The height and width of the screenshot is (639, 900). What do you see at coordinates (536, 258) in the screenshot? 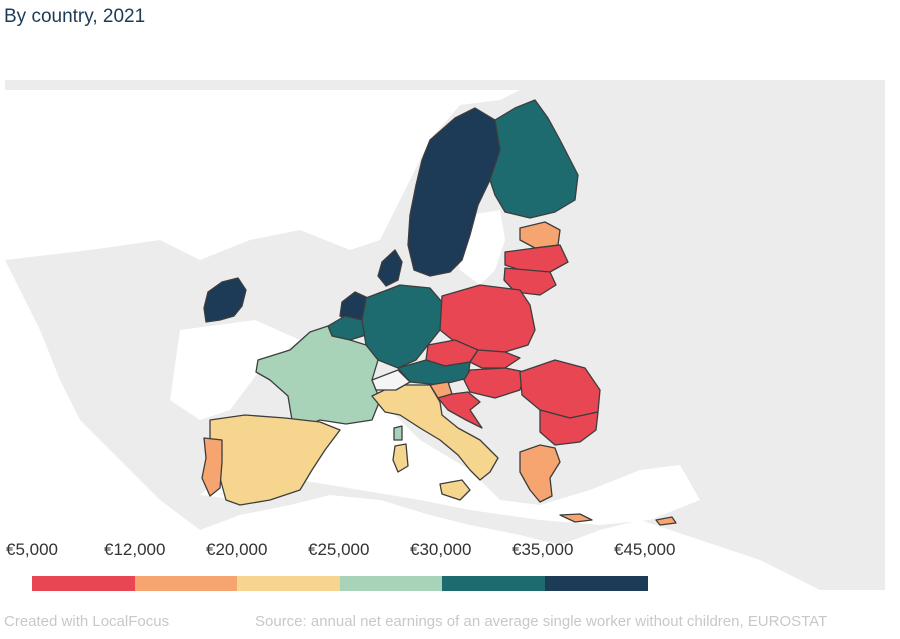
I see `region-latvia` at bounding box center [536, 258].